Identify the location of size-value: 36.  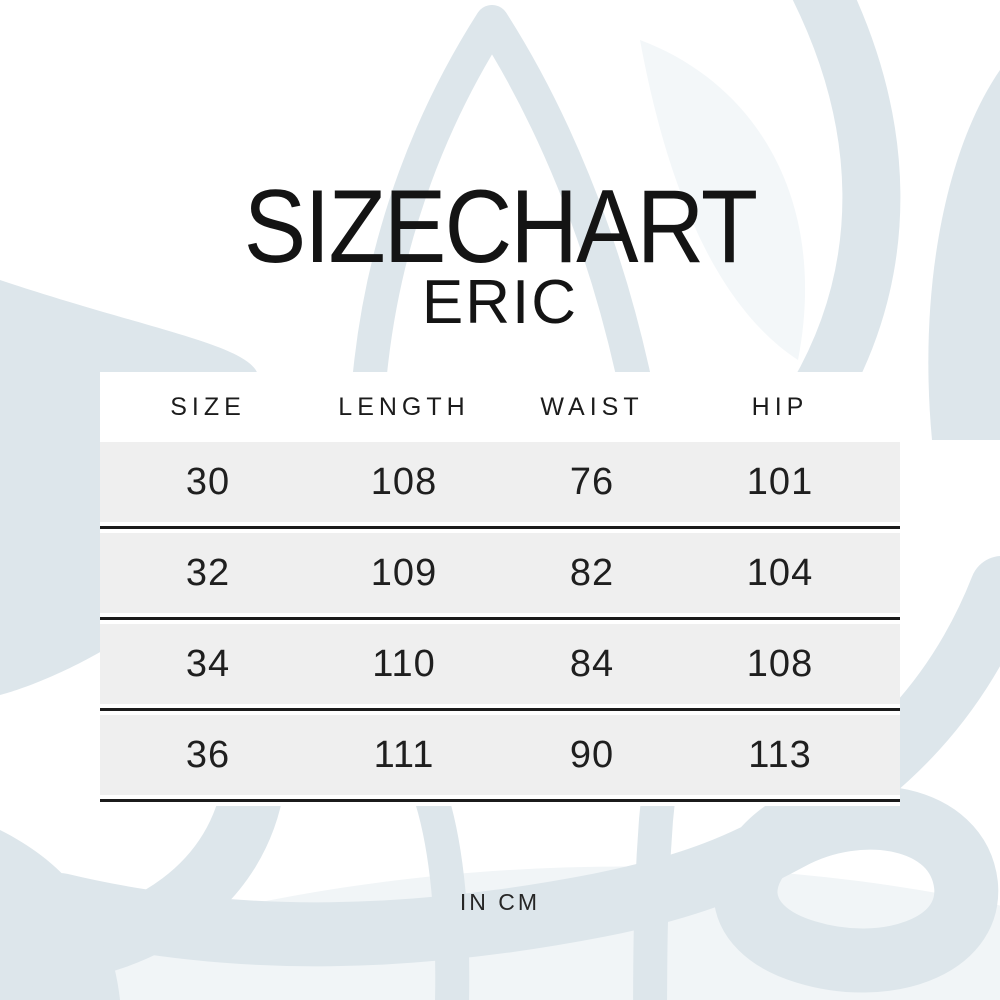
(208, 754).